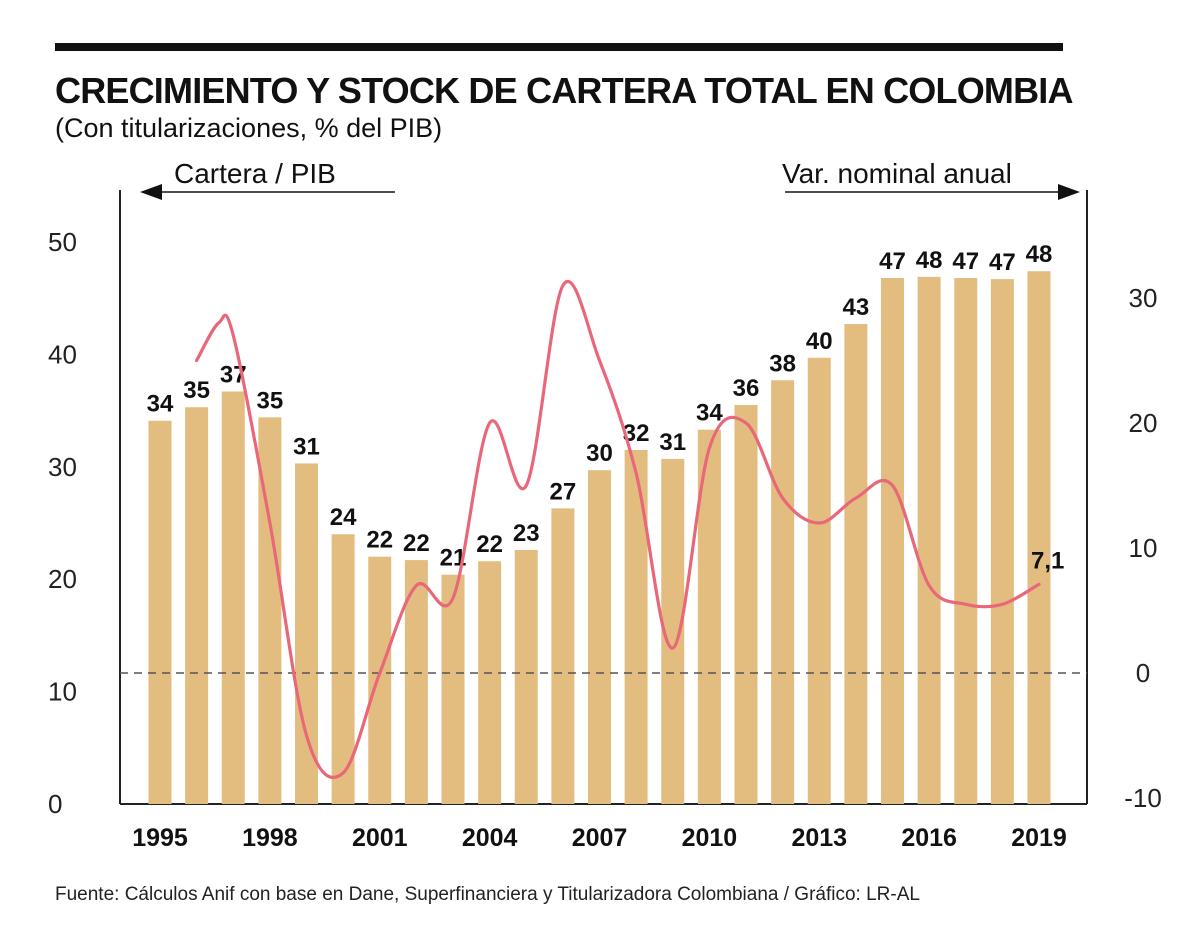 The height and width of the screenshot is (950, 1200). What do you see at coordinates (563, 656) in the screenshot?
I see `bar-2006` at bounding box center [563, 656].